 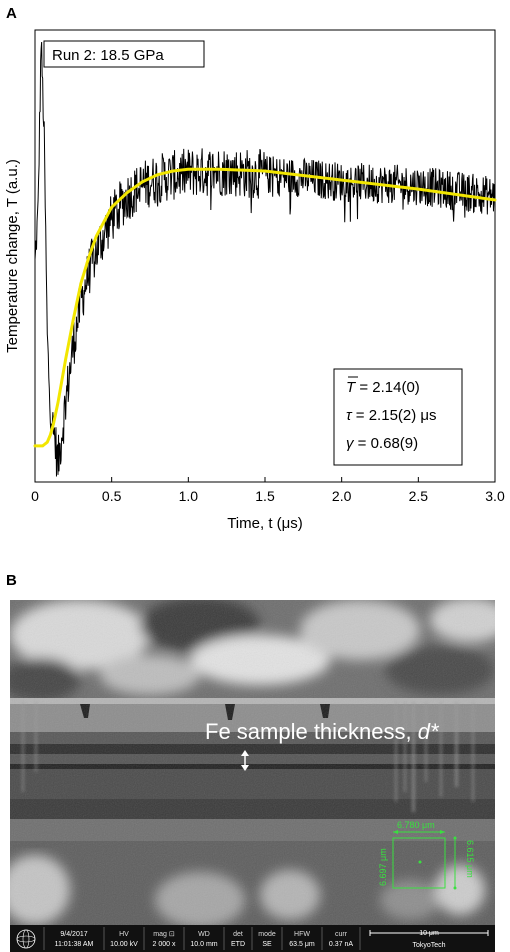 What do you see at coordinates (112, 496) in the screenshot?
I see `x-tick-label: 0.5` at bounding box center [112, 496].